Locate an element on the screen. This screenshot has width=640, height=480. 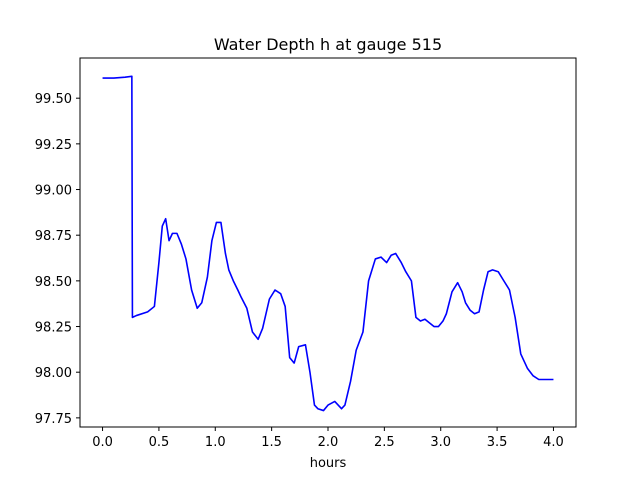
x-tick-label: 3.0 is located at coordinates (440, 442).